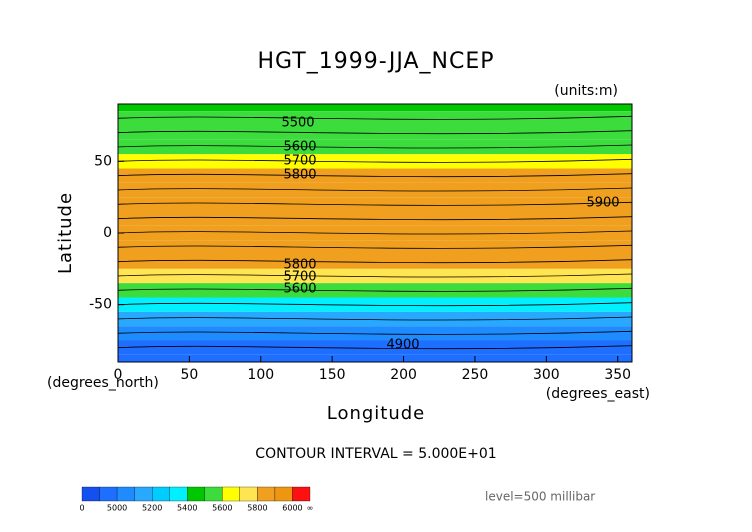 This screenshot has height=532, width=752. Describe the element at coordinates (189, 375) in the screenshot. I see `x-tick-label: 50` at that location.